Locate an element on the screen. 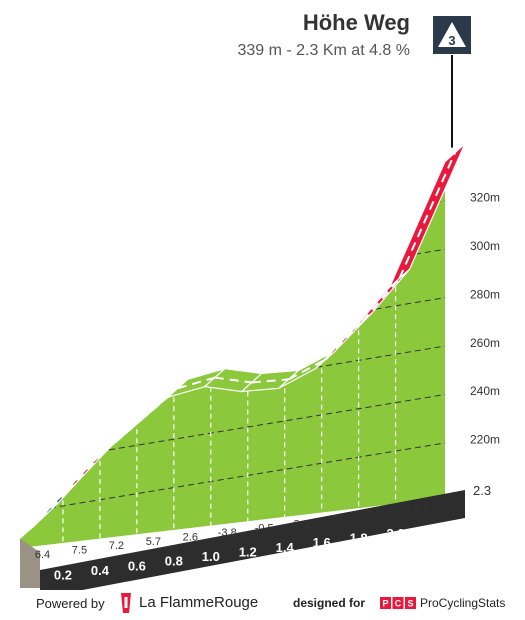  powered-by-label: Powered by is located at coordinates (70, 603).